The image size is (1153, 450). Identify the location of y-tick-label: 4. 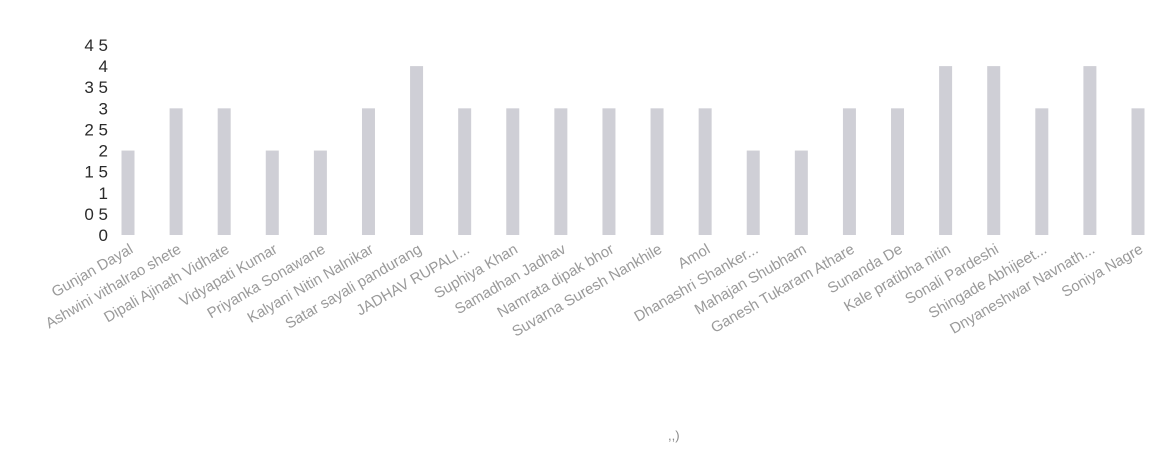
(103, 66).